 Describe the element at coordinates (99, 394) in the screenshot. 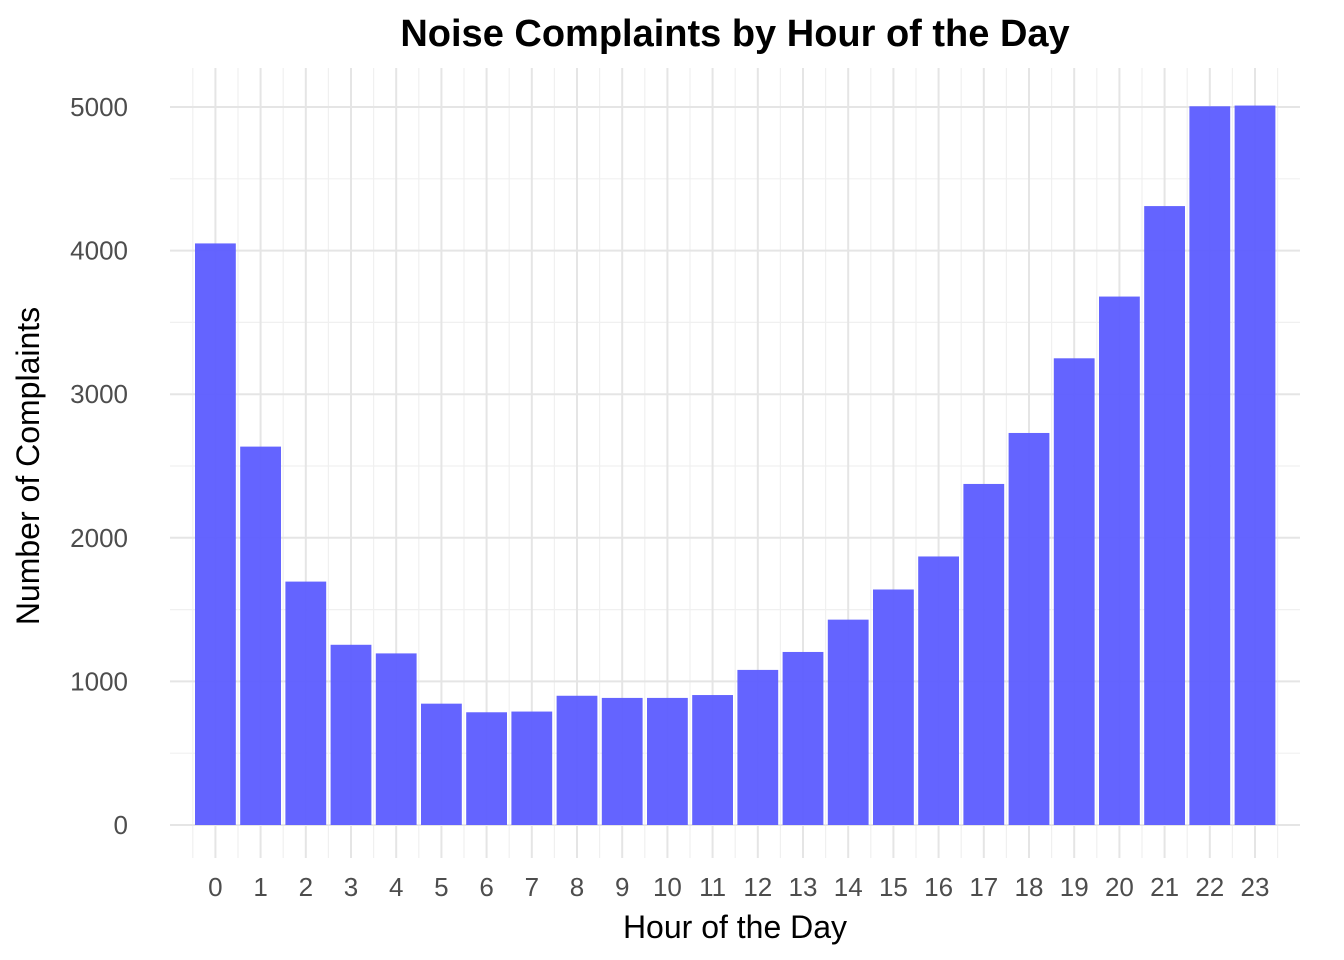

I see `y-tick-label: 3000` at that location.